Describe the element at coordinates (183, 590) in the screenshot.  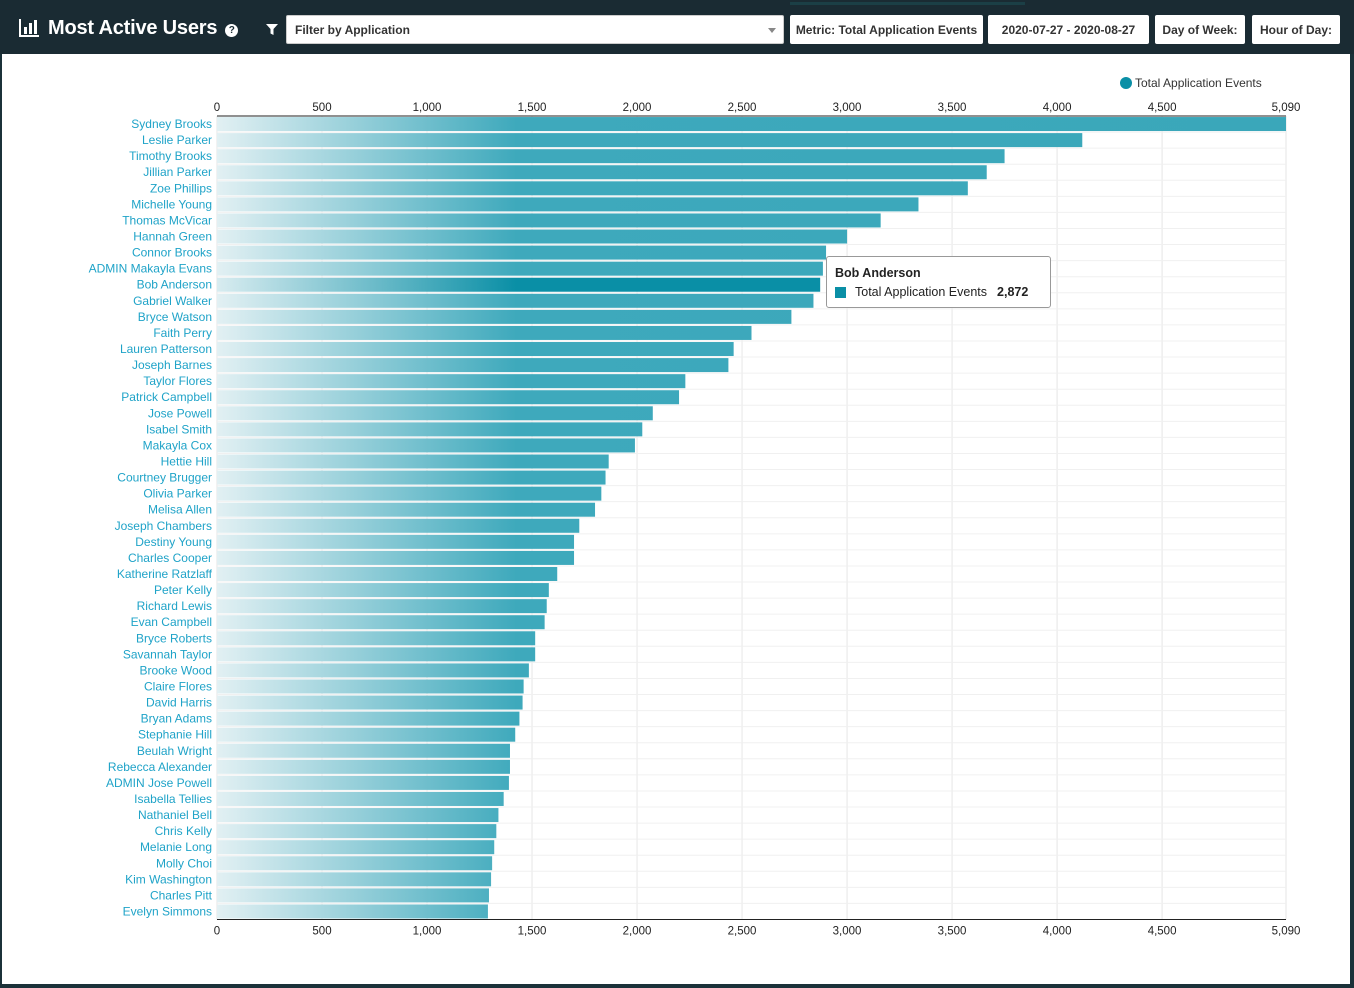
I see `y-category-label: Peter Kelly` at that location.